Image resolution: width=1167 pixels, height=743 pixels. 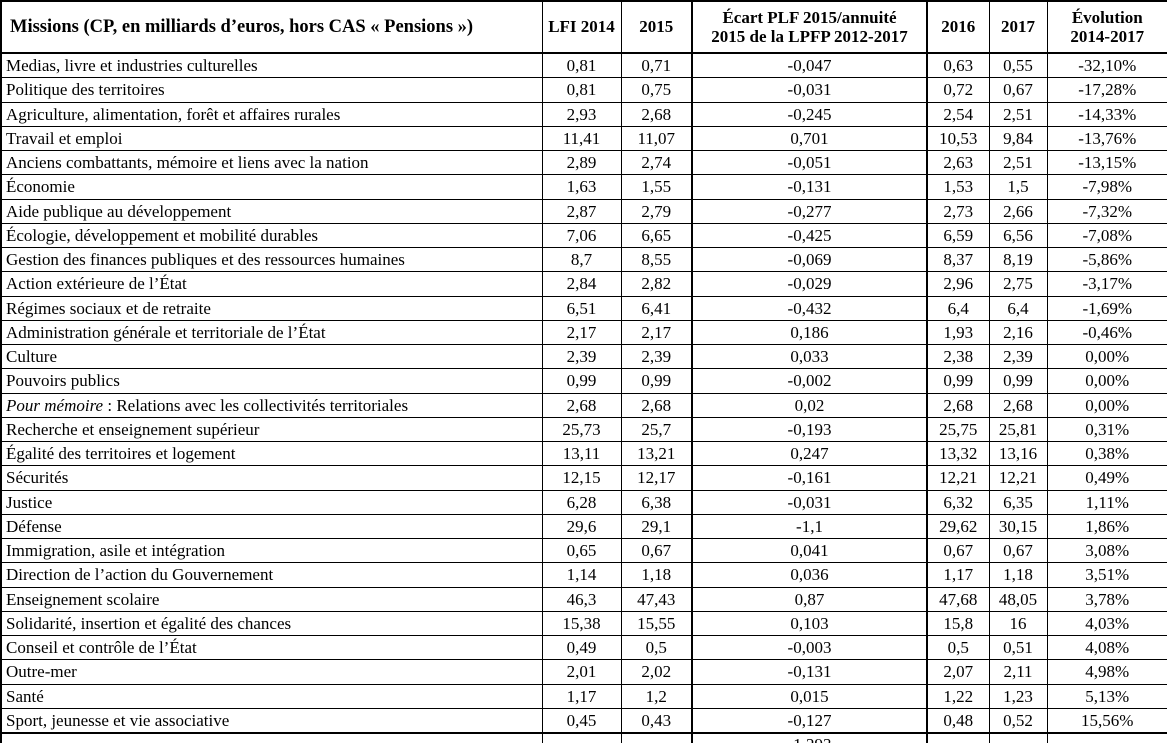 I want to click on total-2016: 211,3, so click(x=958, y=737).